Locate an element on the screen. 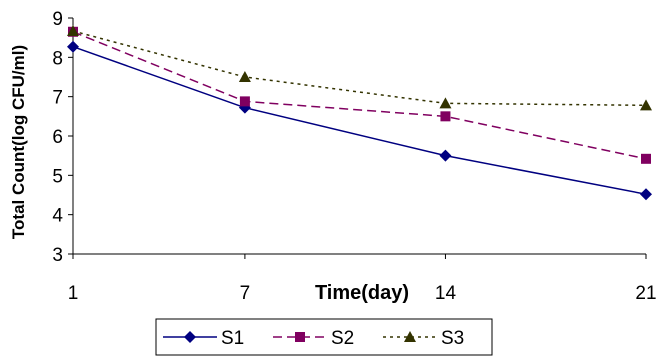 This screenshot has width=658, height=358. y-tick-label: 3 is located at coordinates (57, 255).